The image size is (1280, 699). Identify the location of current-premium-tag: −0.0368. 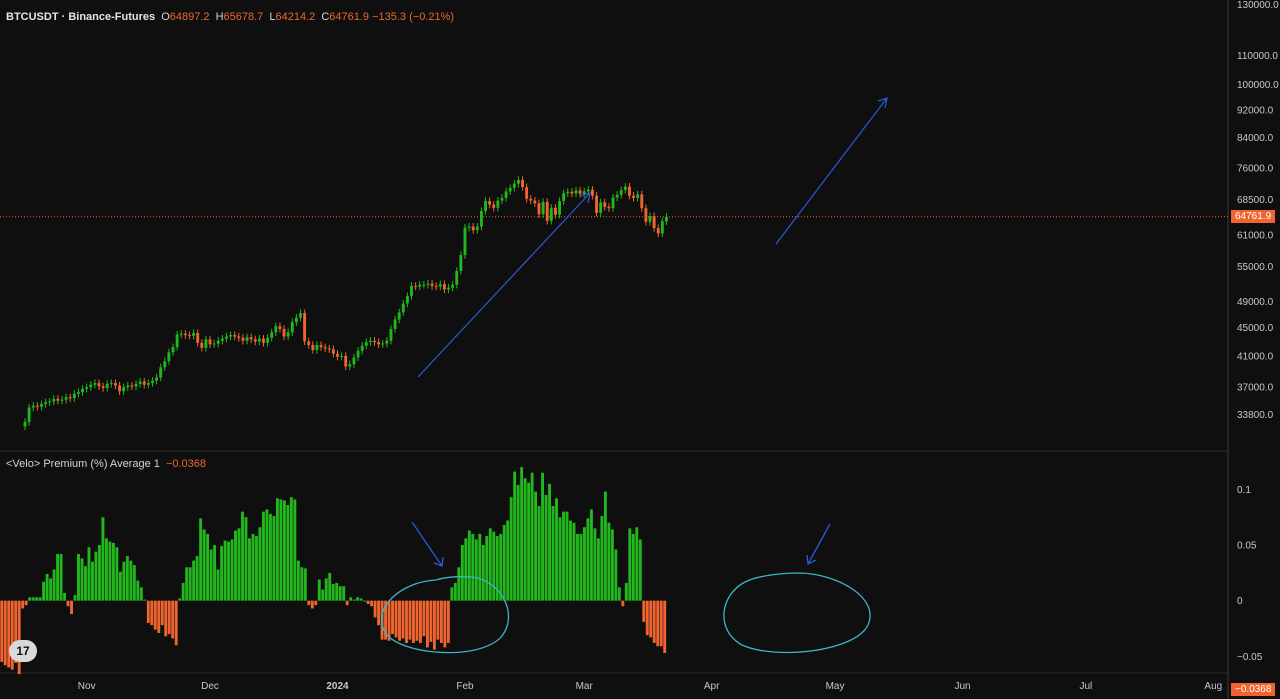
(1253, 689).